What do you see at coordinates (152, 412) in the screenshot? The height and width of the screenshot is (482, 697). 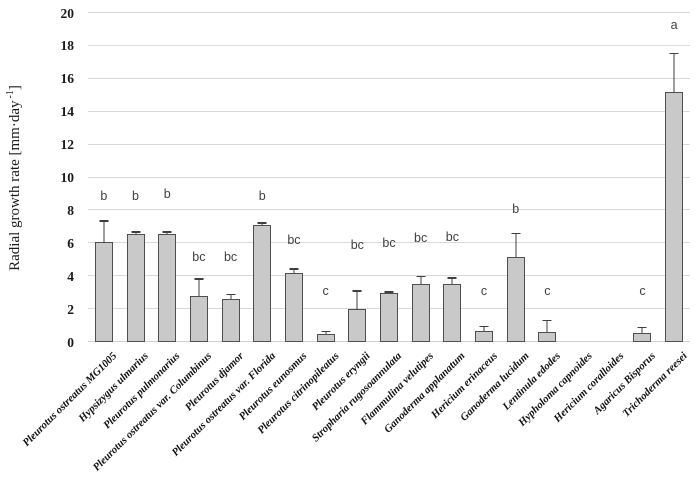 I see `x-category-label: Pleurotus ostreatus var. Columbinus` at bounding box center [152, 412].